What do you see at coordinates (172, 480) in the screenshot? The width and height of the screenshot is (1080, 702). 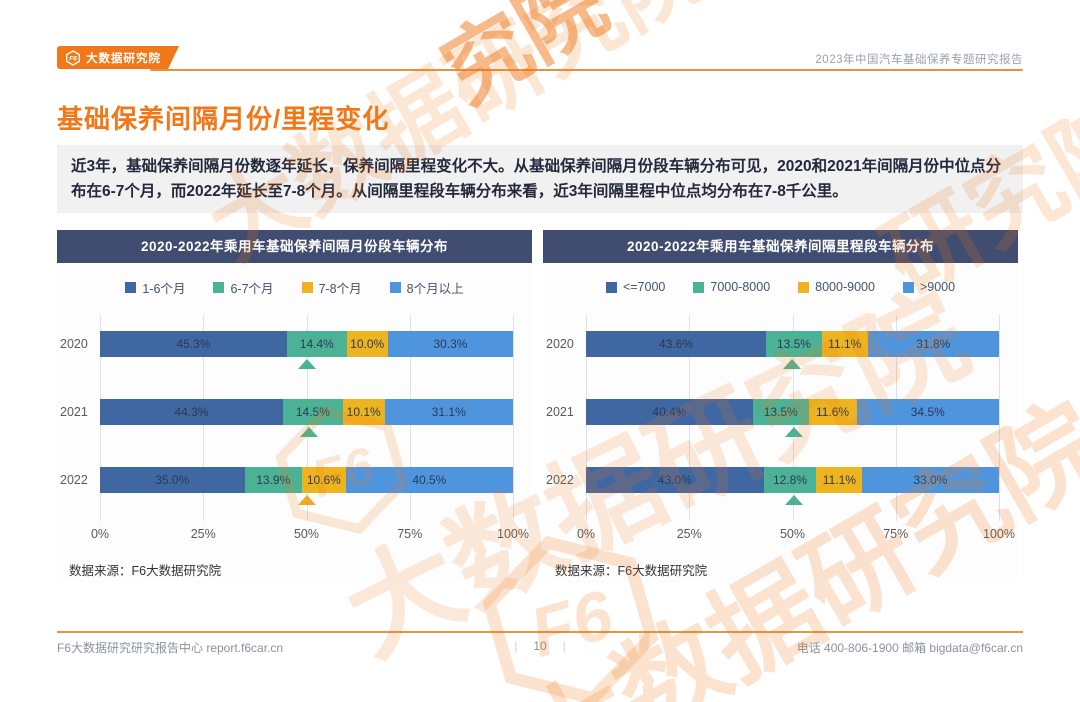 I see `bar-segment: 35.0%` at bounding box center [172, 480].